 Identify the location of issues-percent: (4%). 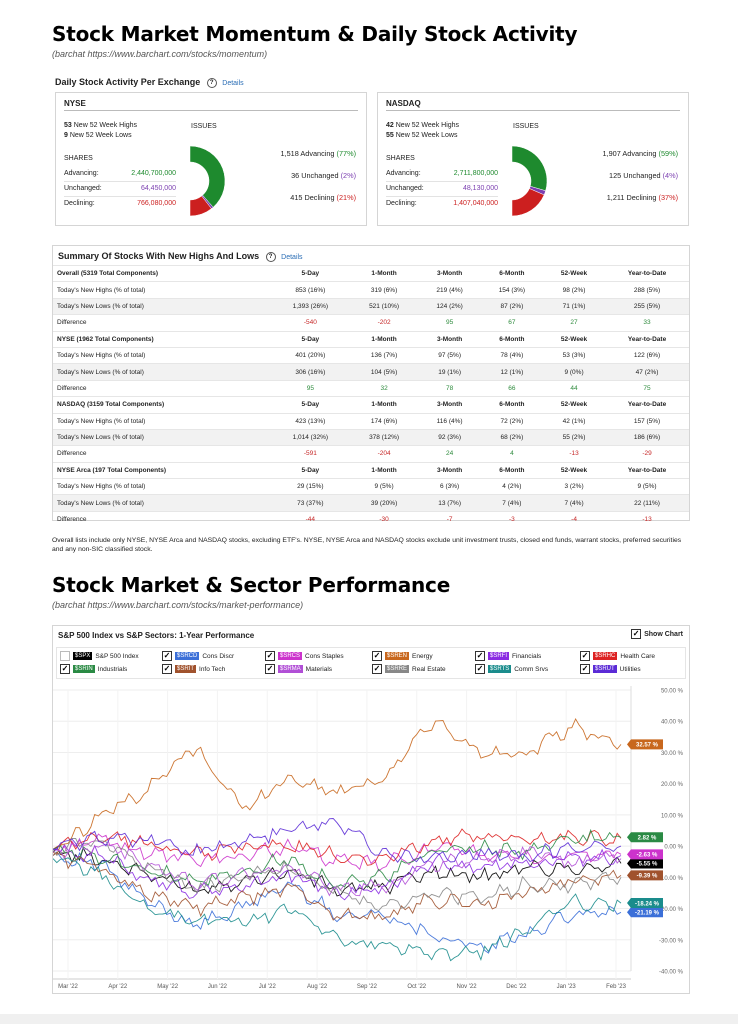
(670, 175).